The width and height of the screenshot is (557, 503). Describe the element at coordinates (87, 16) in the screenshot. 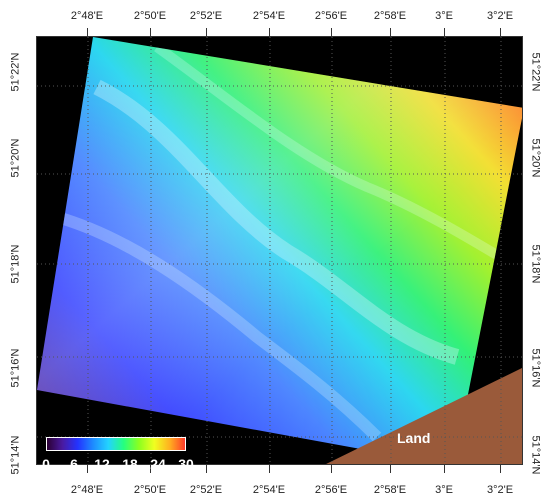

I see `lon-top-label-1: 2°48'E` at that location.